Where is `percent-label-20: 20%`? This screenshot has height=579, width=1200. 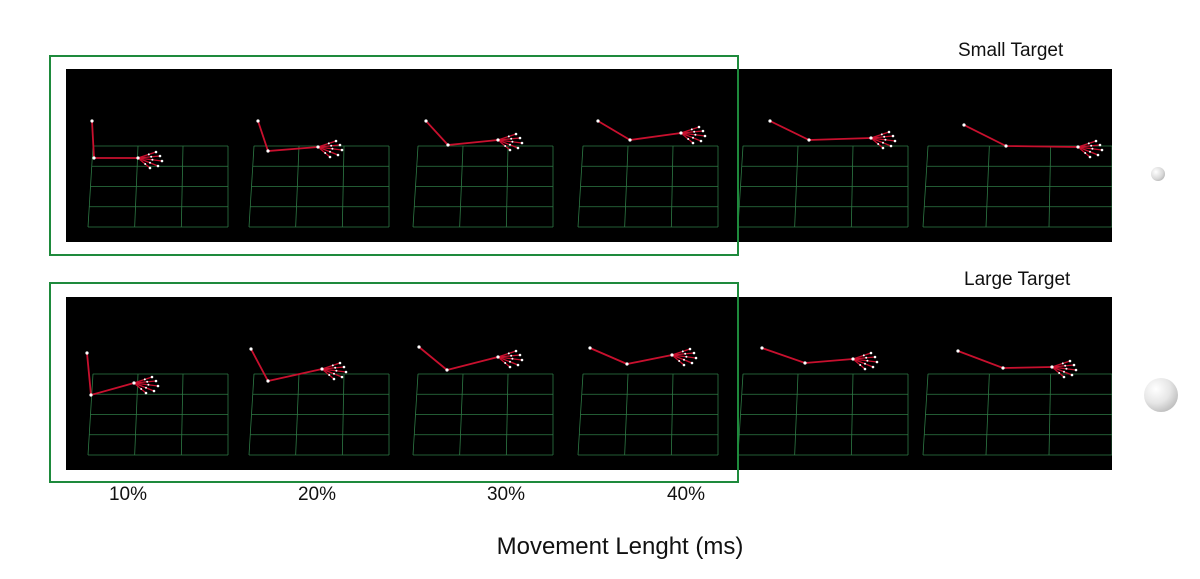 percent-label-20: 20% is located at coordinates (317, 494).